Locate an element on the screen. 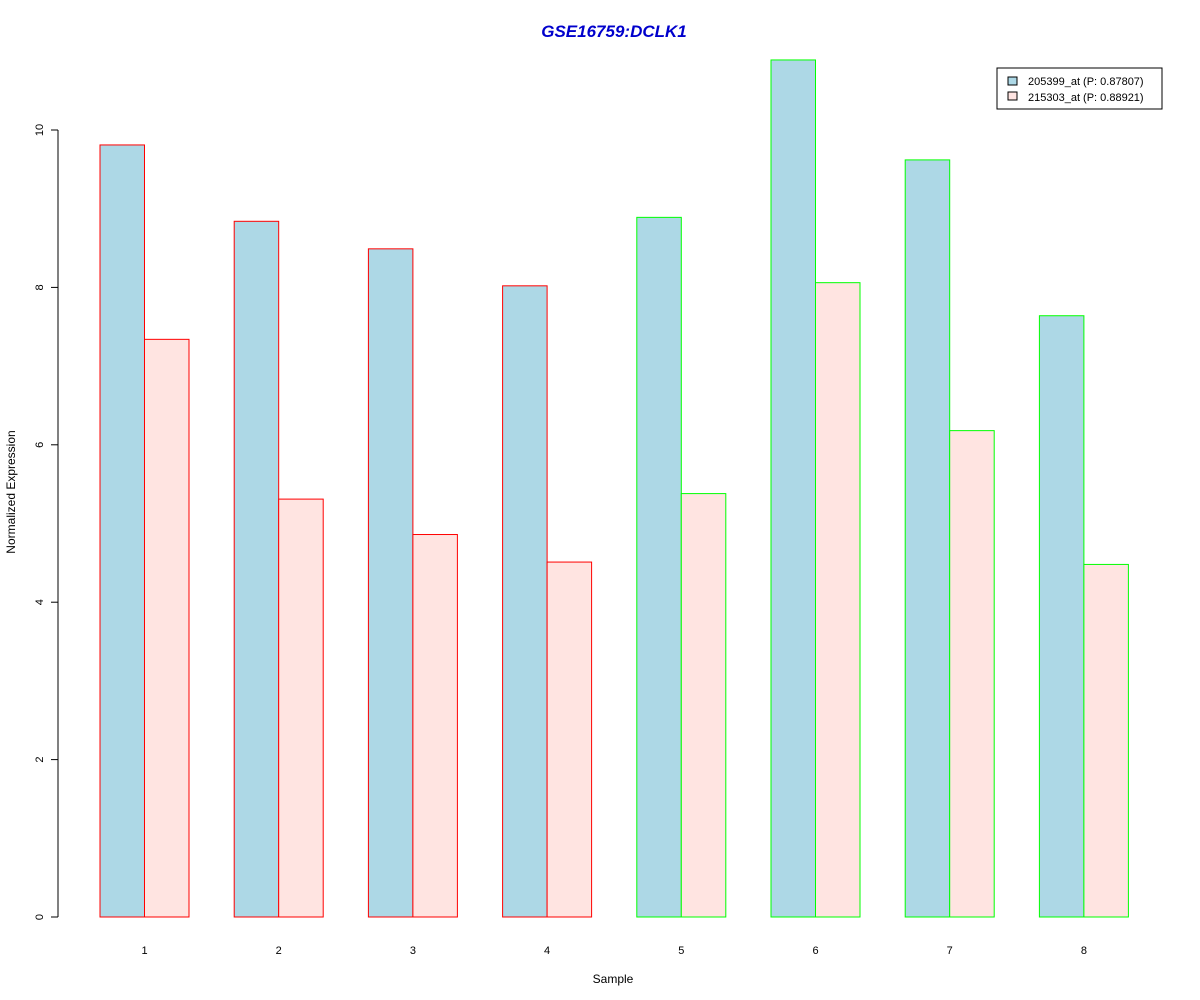 The width and height of the screenshot is (1200, 1000). y-tick-label: 10 is located at coordinates (40, 130).